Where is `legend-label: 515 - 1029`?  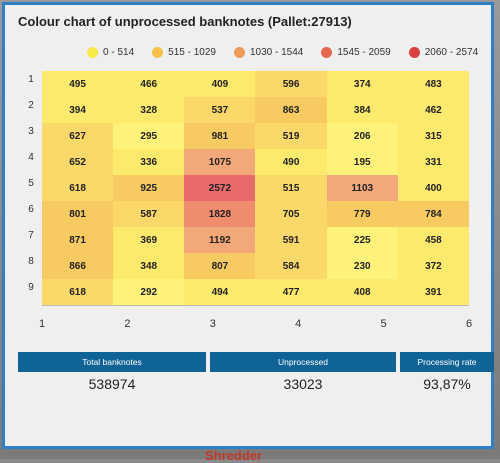
legend-label: 515 - 1029 is located at coordinates (192, 52).